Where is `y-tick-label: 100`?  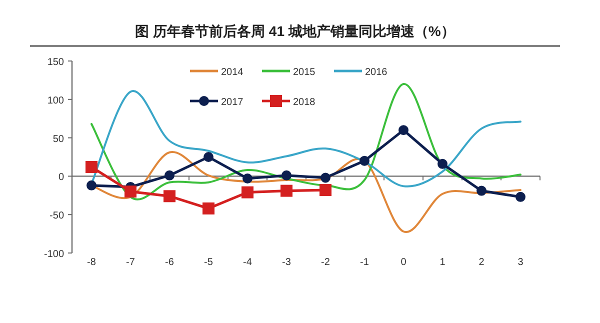 y-tick-label: 100 is located at coordinates (55, 100).